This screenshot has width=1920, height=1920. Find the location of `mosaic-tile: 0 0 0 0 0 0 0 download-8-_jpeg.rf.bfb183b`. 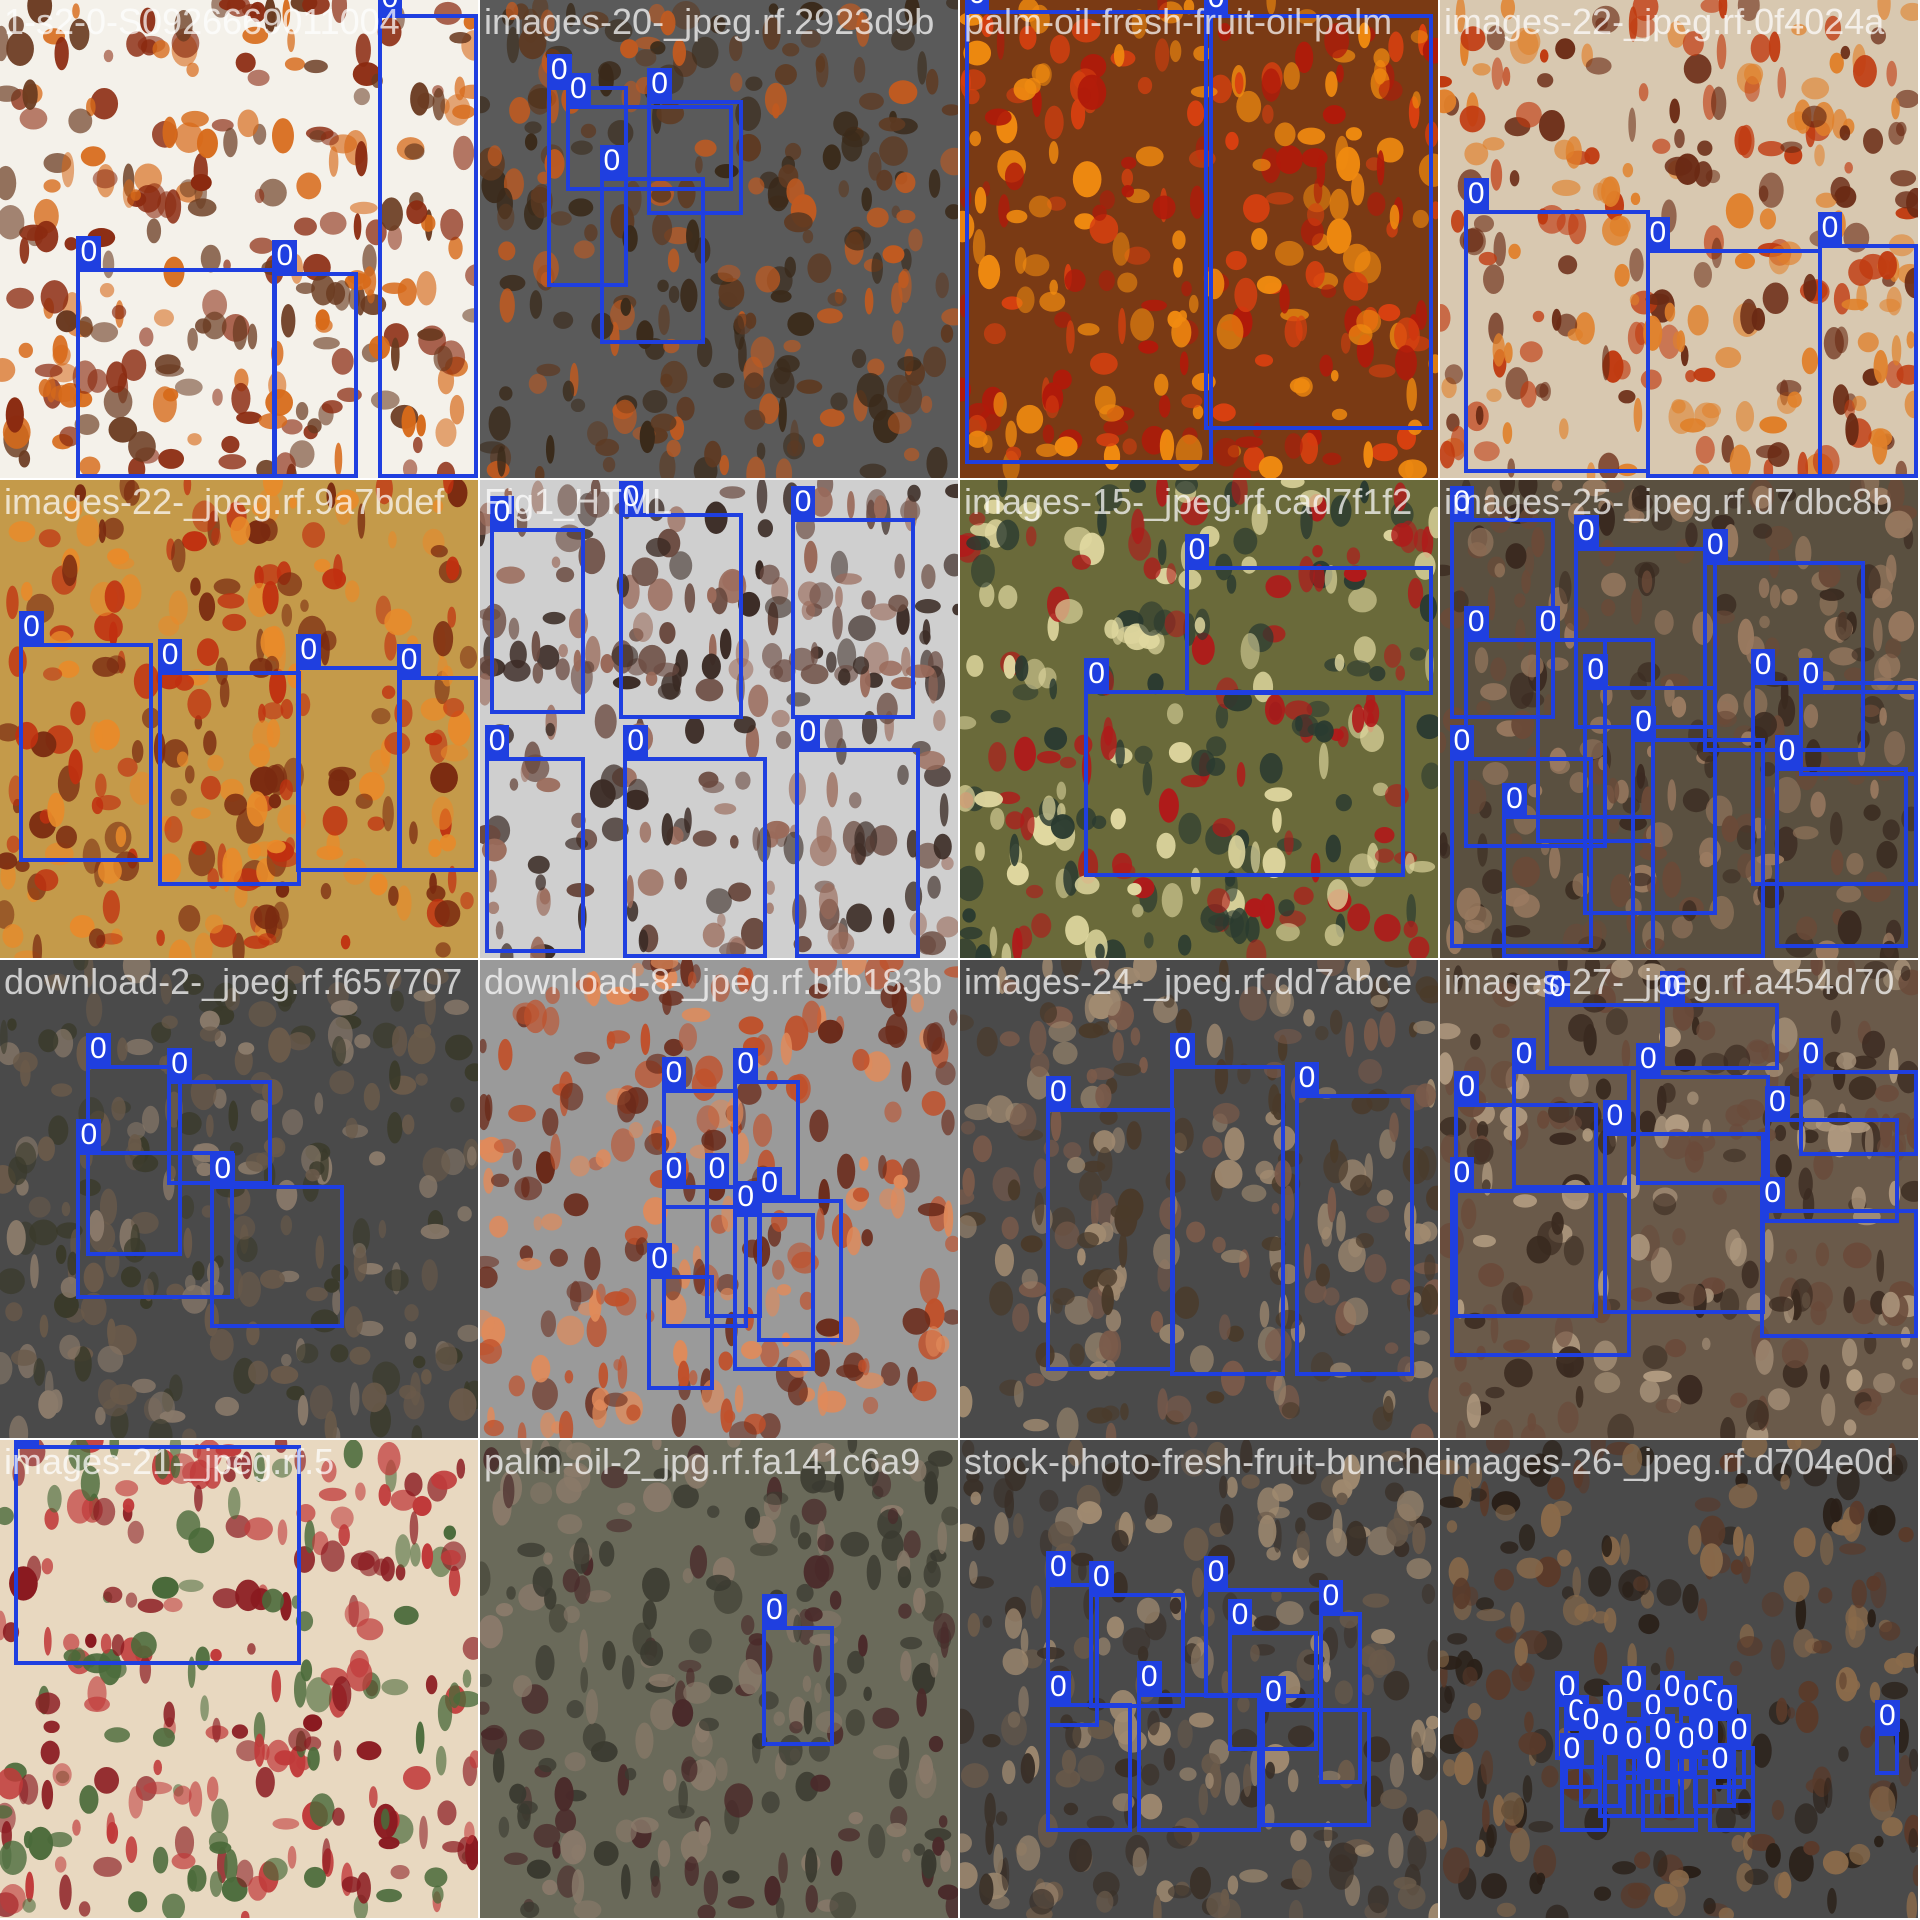

mosaic-tile: 0 0 0 0 0 0 0 download-8-_jpeg.rf.bfb183b is located at coordinates (719, 1199).